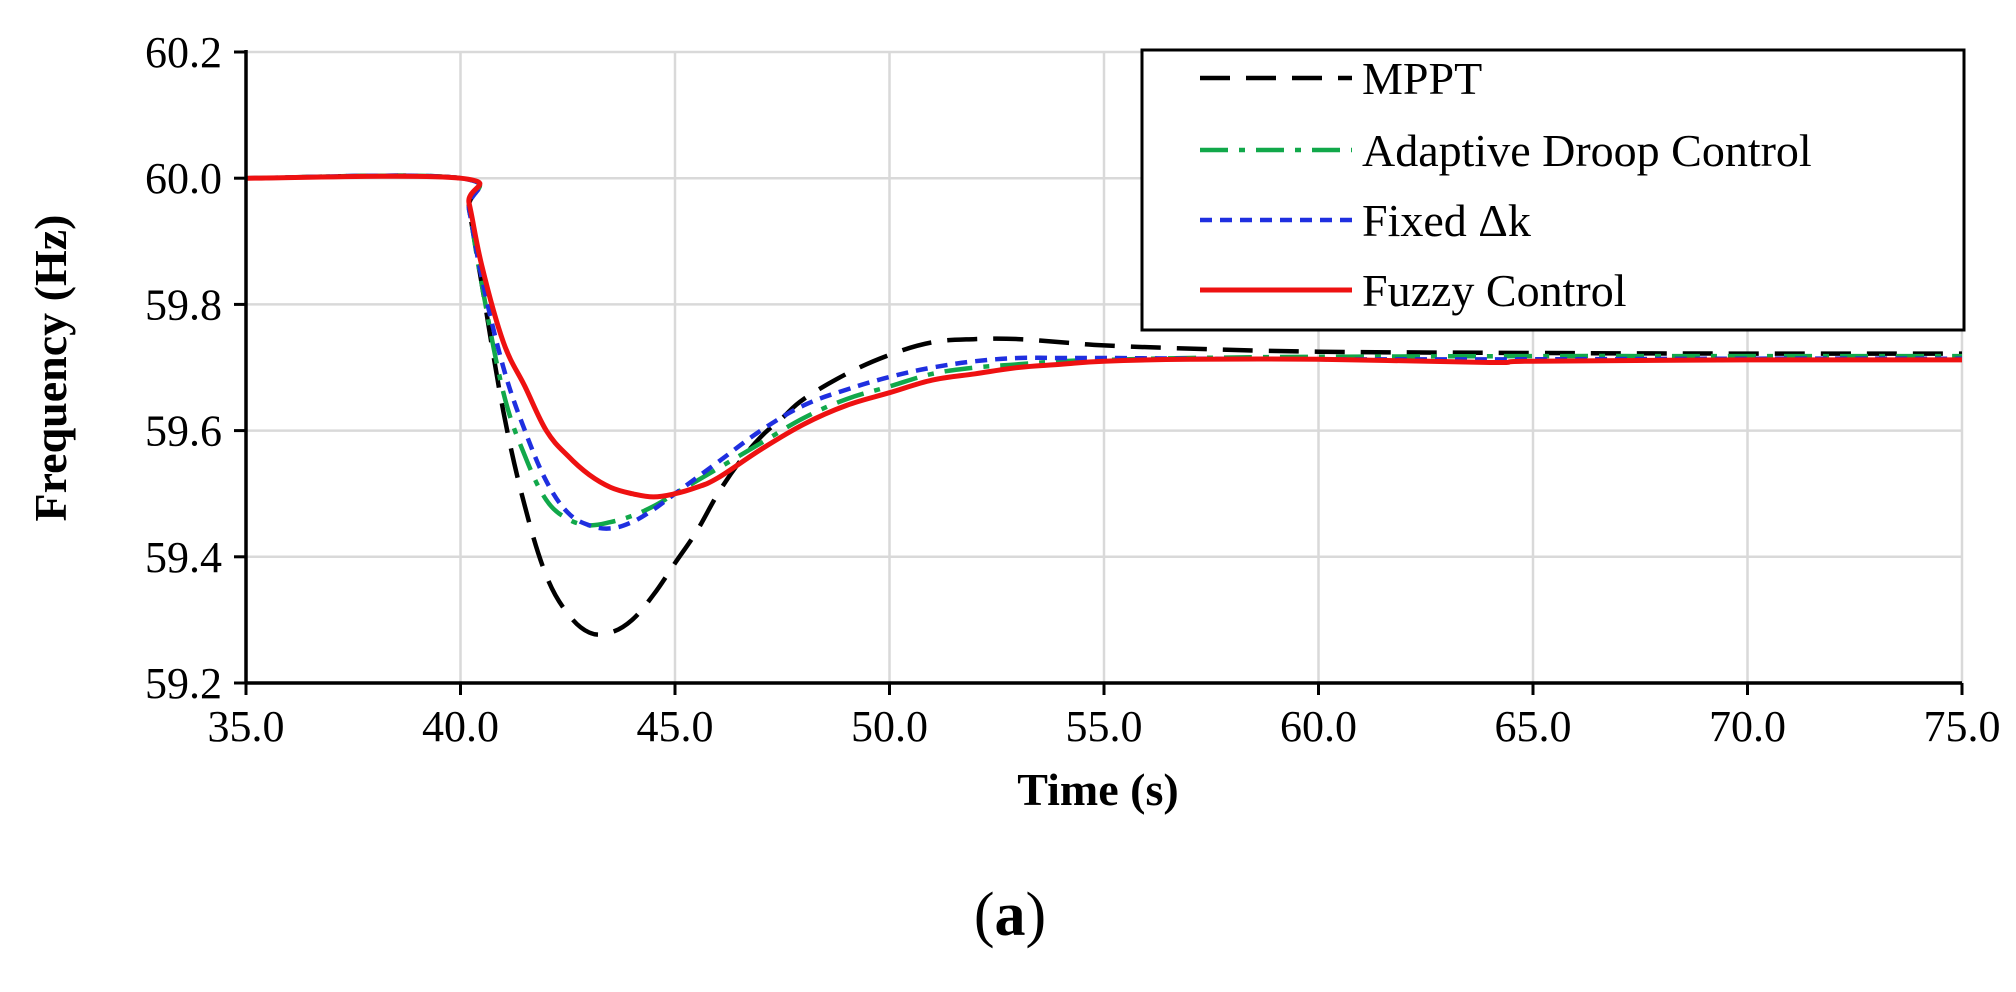 The height and width of the screenshot is (992, 2016). I want to click on panel-label-open: (, so click(984, 915).